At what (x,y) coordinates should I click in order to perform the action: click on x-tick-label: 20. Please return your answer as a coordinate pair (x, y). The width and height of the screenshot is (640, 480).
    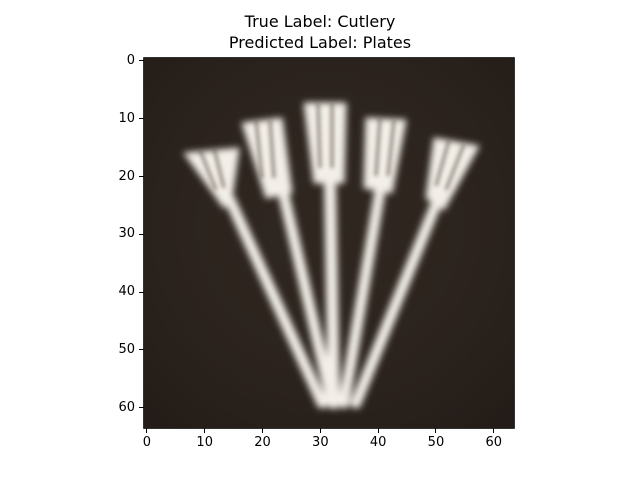
    Looking at the image, I should click on (262, 442).